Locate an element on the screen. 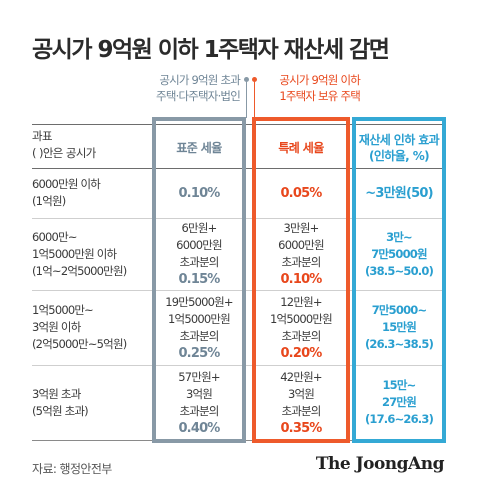 The height and width of the screenshot is (502, 480). effect-cell-row-1: ~3만원(50) is located at coordinates (399, 193).